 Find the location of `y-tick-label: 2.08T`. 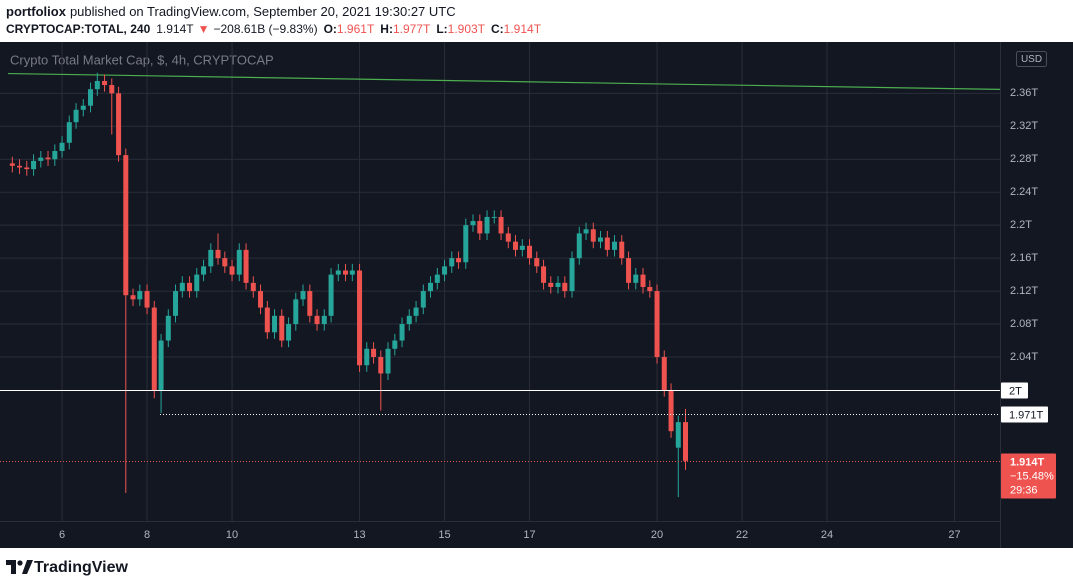

y-tick-label: 2.08T is located at coordinates (1024, 324).